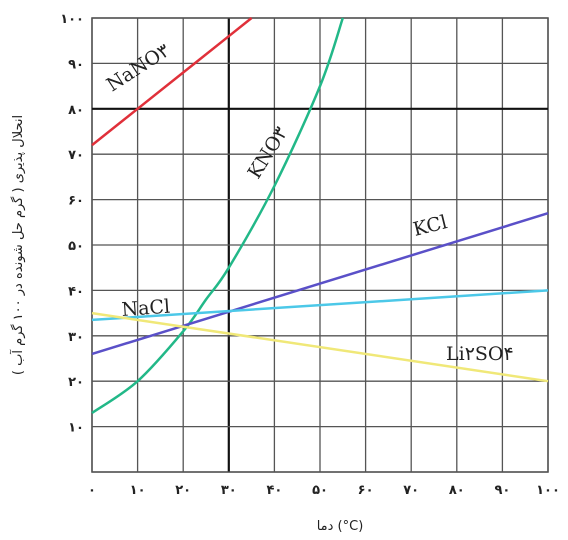  What do you see at coordinates (183, 490) in the screenshot?
I see `x-tick-label: ۲۰` at bounding box center [183, 490].